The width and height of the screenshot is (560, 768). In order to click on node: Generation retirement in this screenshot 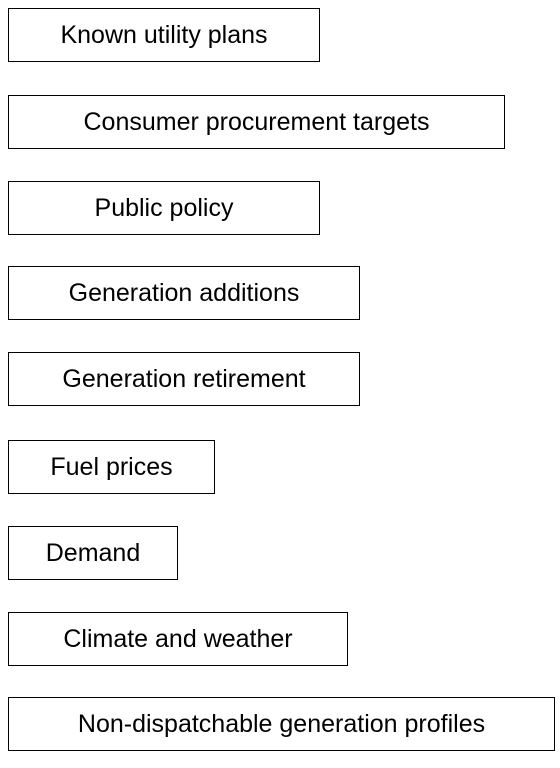, I will do `click(184, 379)`.